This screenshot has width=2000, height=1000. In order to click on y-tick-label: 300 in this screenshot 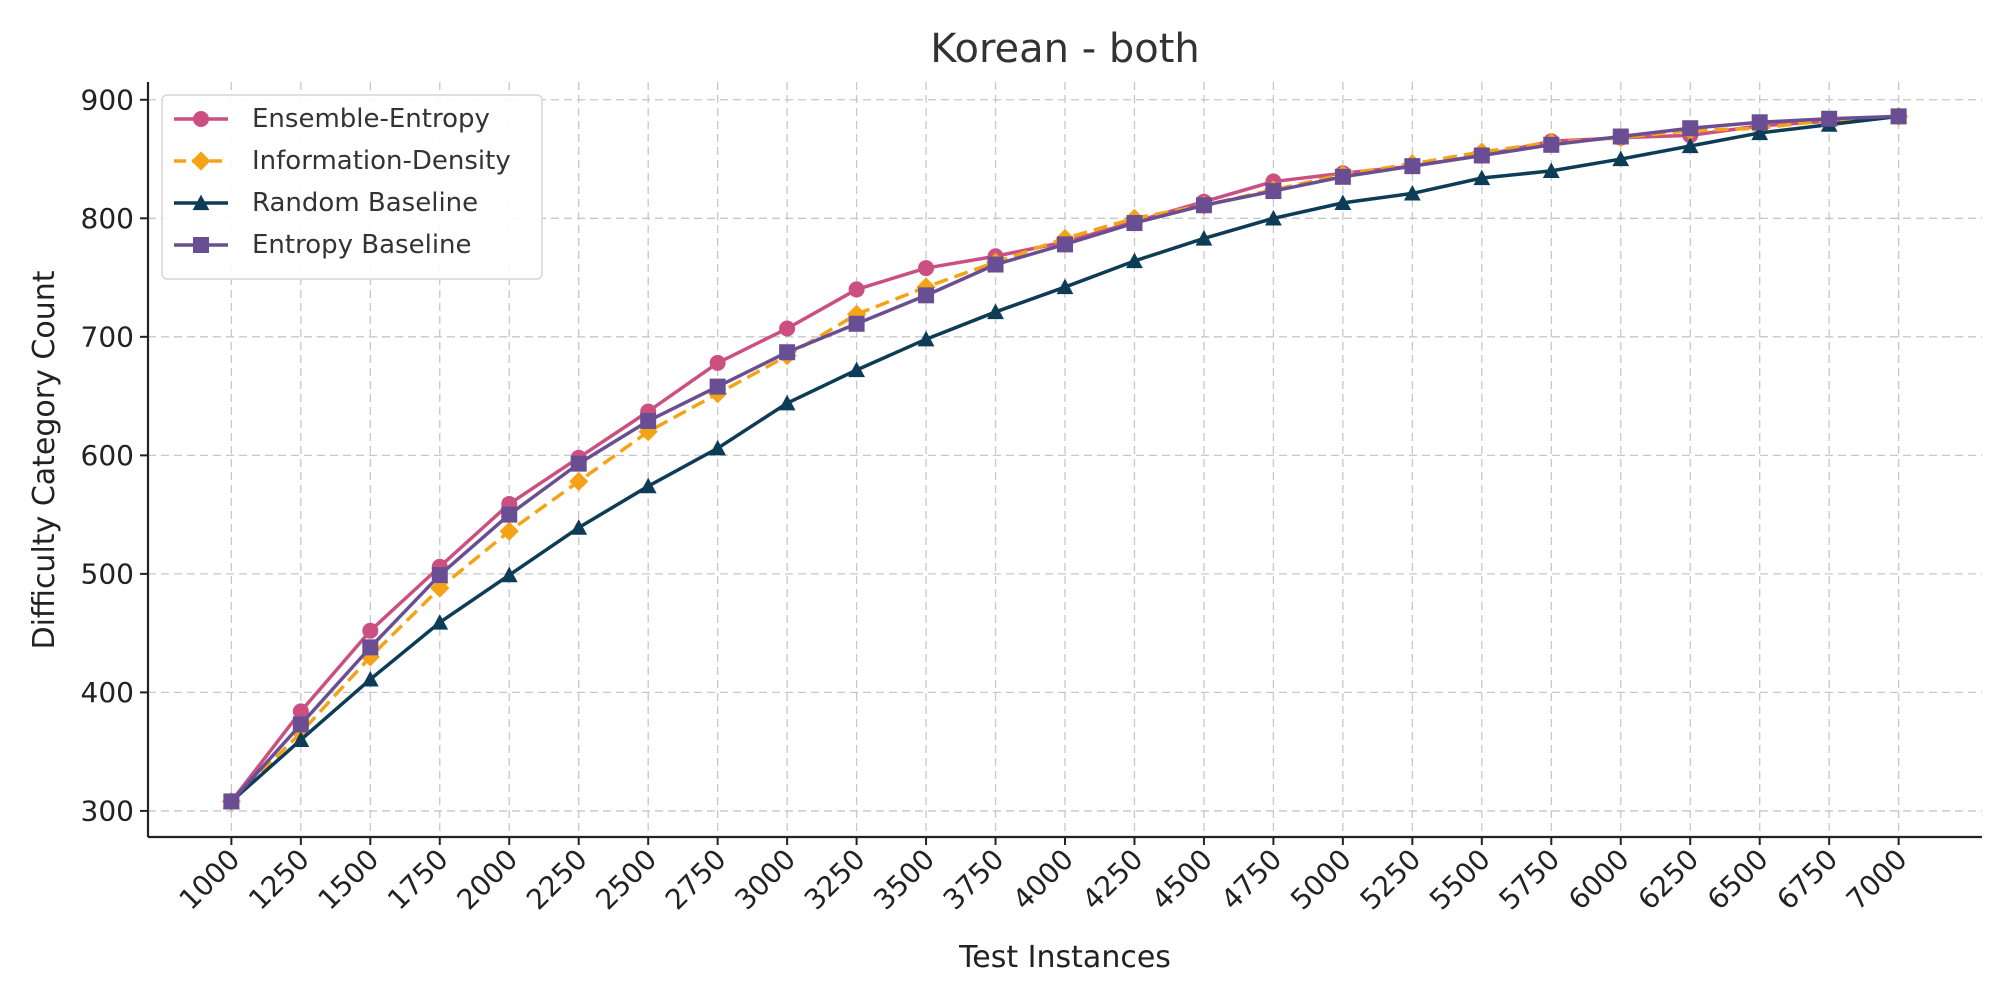, I will do `click(107, 810)`.